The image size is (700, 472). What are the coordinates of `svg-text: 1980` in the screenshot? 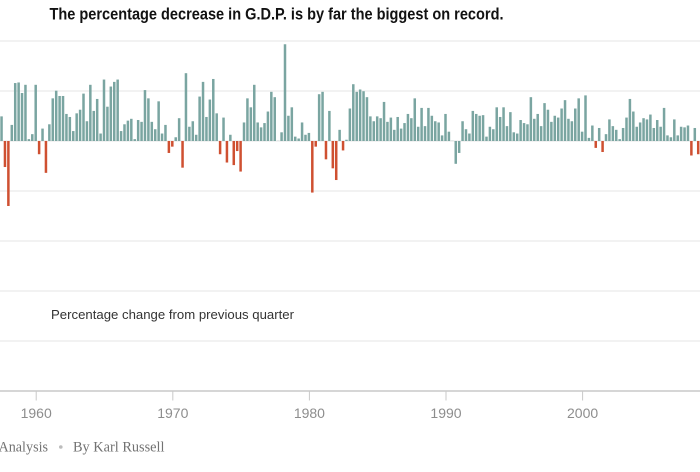 It's located at (309, 413).